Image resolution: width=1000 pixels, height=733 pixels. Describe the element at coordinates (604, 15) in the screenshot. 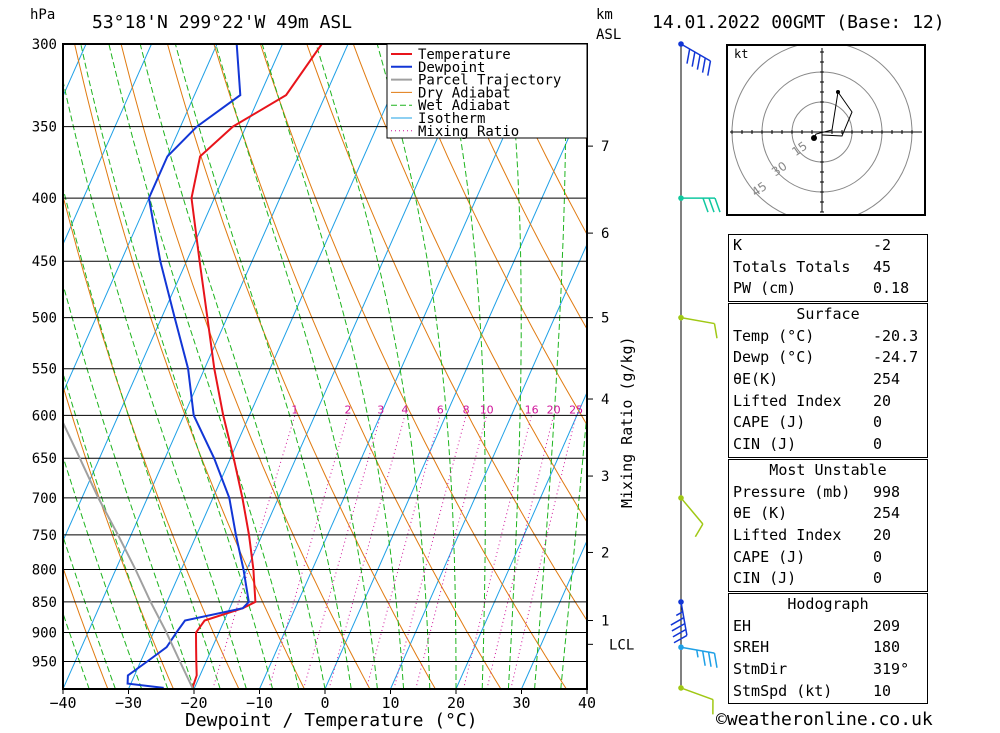

I see `height-unit-label: km` at that location.